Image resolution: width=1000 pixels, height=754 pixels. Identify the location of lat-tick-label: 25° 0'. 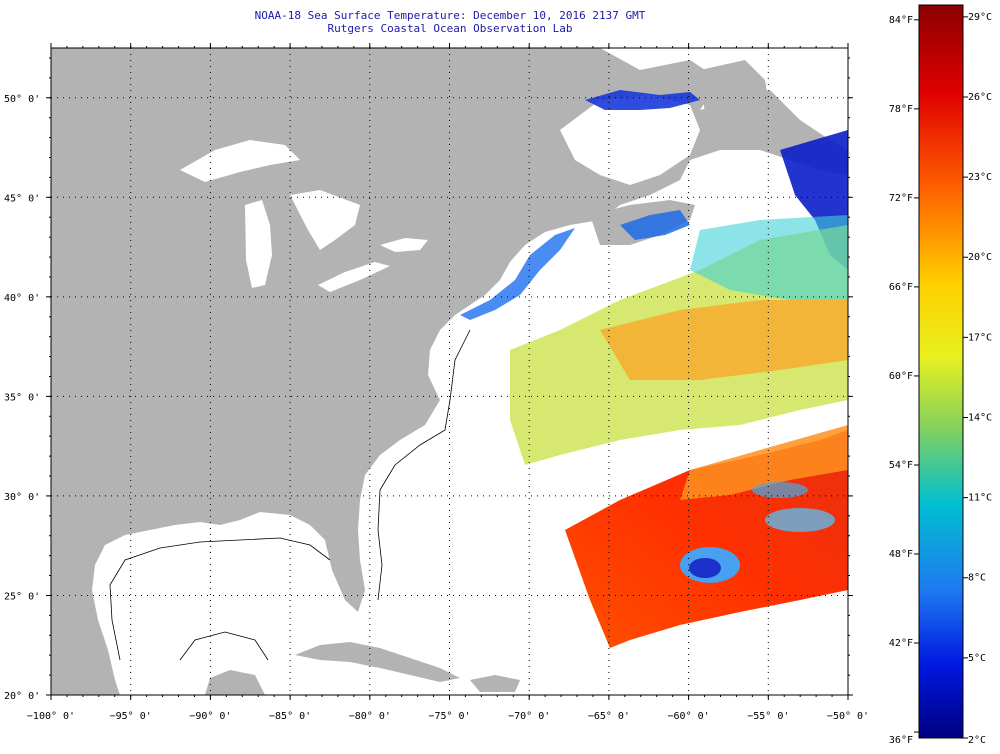
(22, 596).